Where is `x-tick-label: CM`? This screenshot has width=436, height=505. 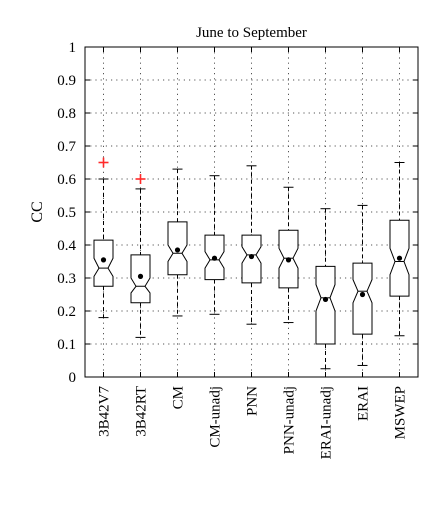
x-tick-label: CM is located at coordinates (179, 397).